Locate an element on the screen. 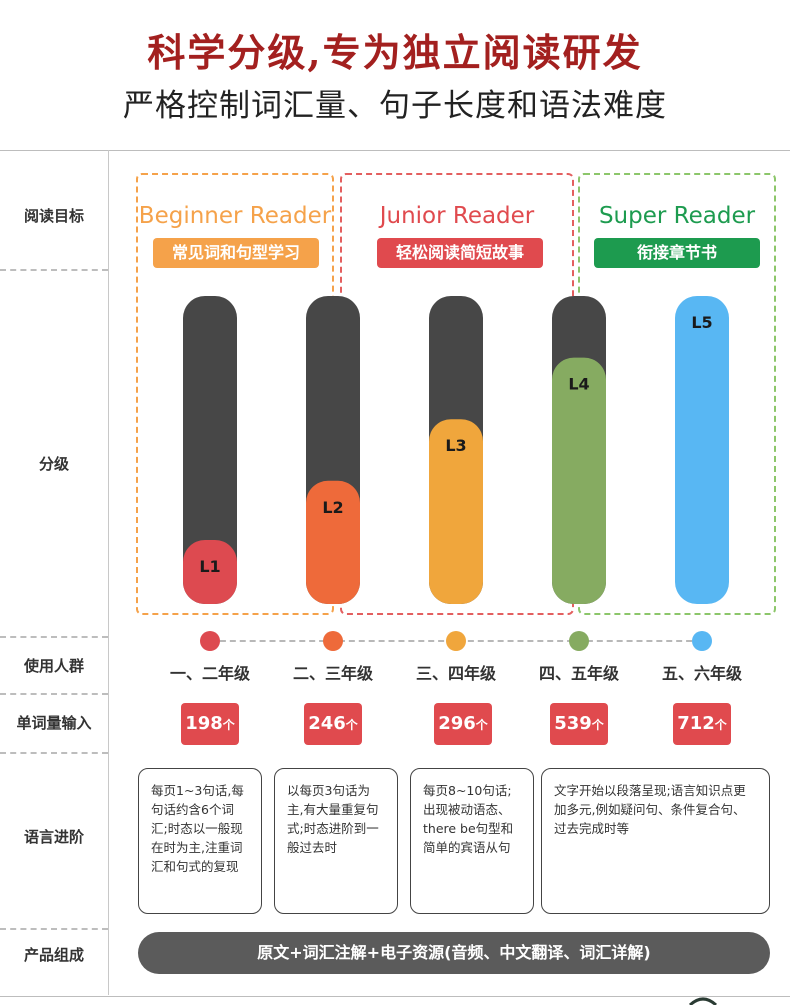 Image resolution: width=790 pixels, height=1005 pixels. grade-label: 二、三年级 is located at coordinates (332, 673).